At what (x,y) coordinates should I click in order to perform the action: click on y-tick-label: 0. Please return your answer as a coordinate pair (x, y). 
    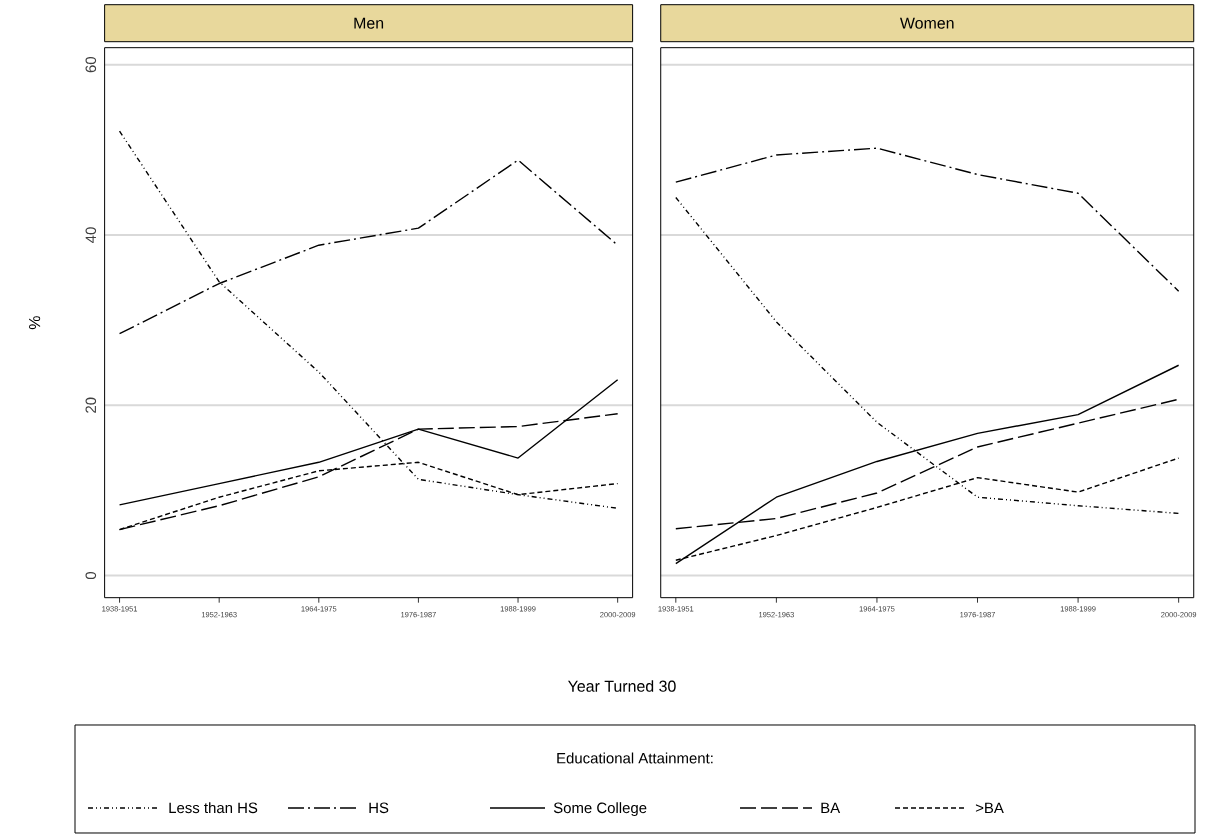
    Looking at the image, I should click on (91, 575).